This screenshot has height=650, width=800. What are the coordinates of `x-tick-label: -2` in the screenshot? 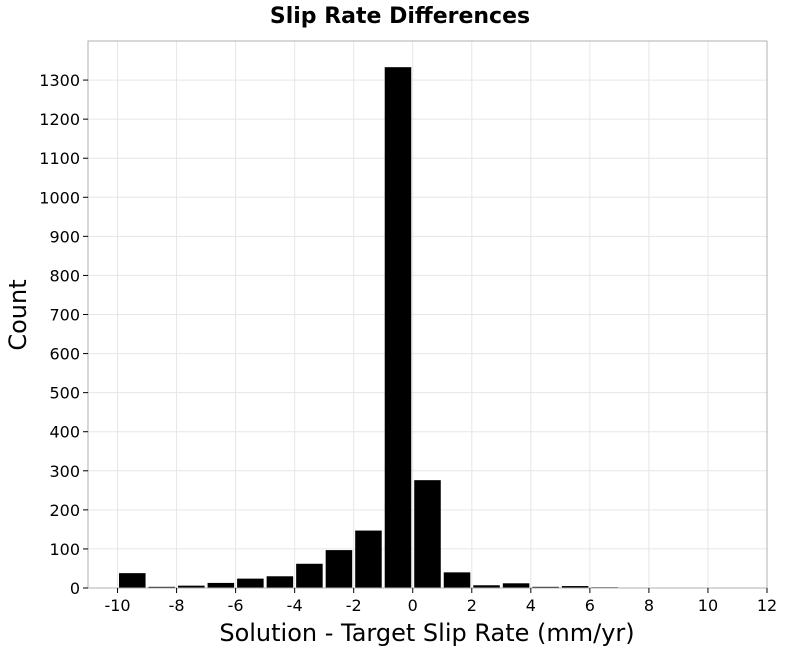 It's located at (354, 605).